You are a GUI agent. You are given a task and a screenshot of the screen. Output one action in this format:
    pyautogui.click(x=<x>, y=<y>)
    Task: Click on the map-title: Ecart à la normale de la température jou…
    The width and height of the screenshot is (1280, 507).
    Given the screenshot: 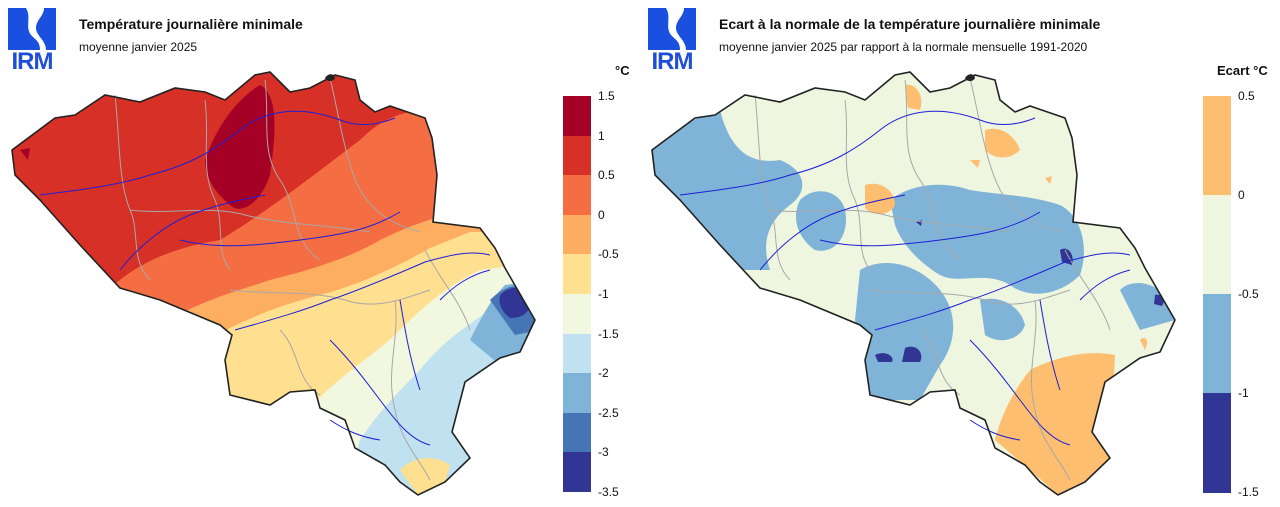 What is the action you would take?
    pyautogui.click(x=910, y=24)
    